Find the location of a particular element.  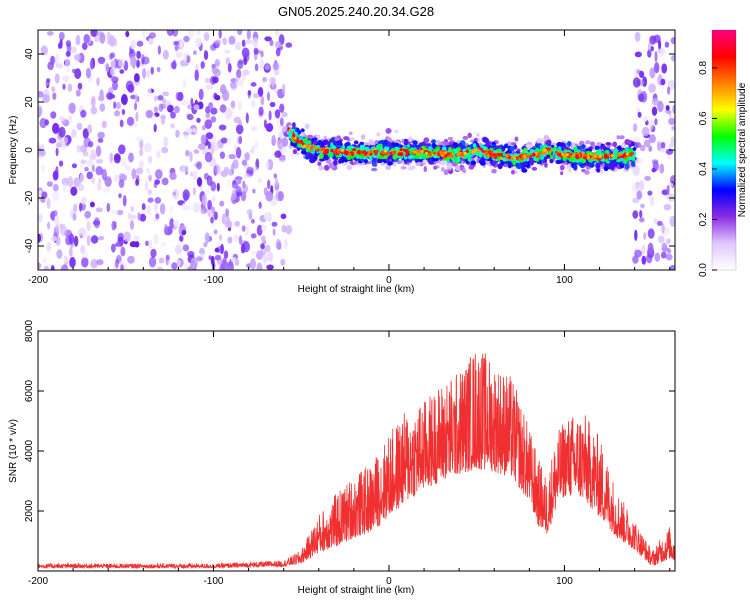

colorbar-tick-label: 0.2 is located at coordinates (703, 219).